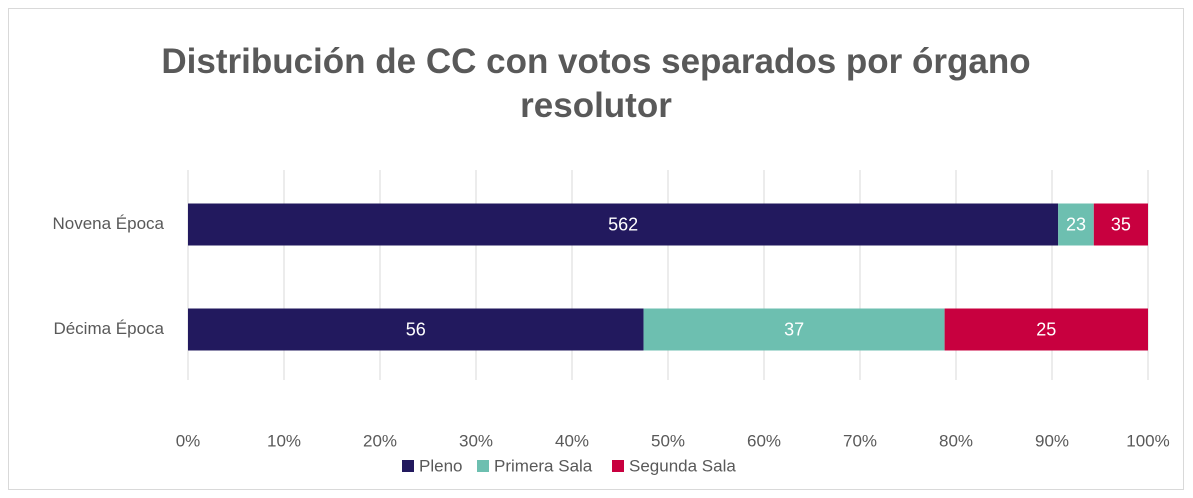 The width and height of the screenshot is (1193, 498). What do you see at coordinates (476, 440) in the screenshot?
I see `x-tick-label: 30%` at bounding box center [476, 440].